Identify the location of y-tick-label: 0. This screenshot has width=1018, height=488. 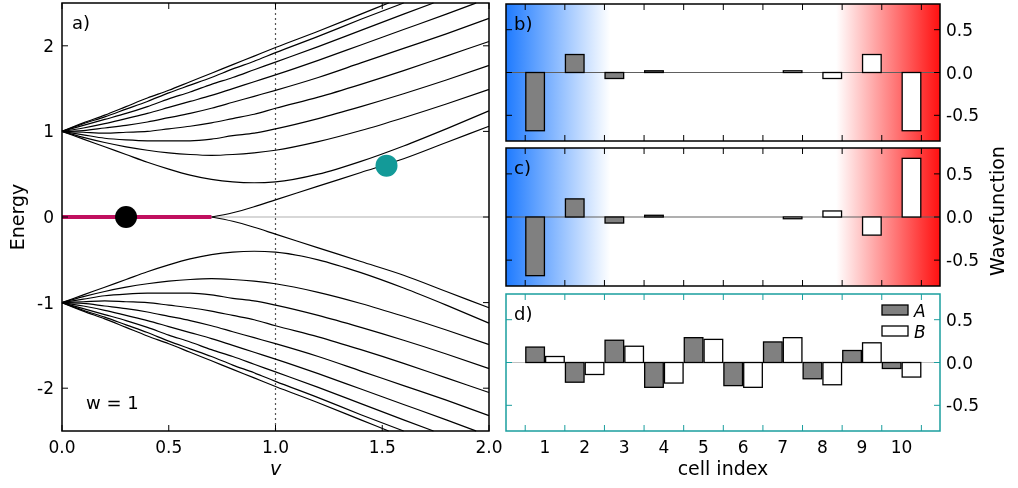
(48, 217).